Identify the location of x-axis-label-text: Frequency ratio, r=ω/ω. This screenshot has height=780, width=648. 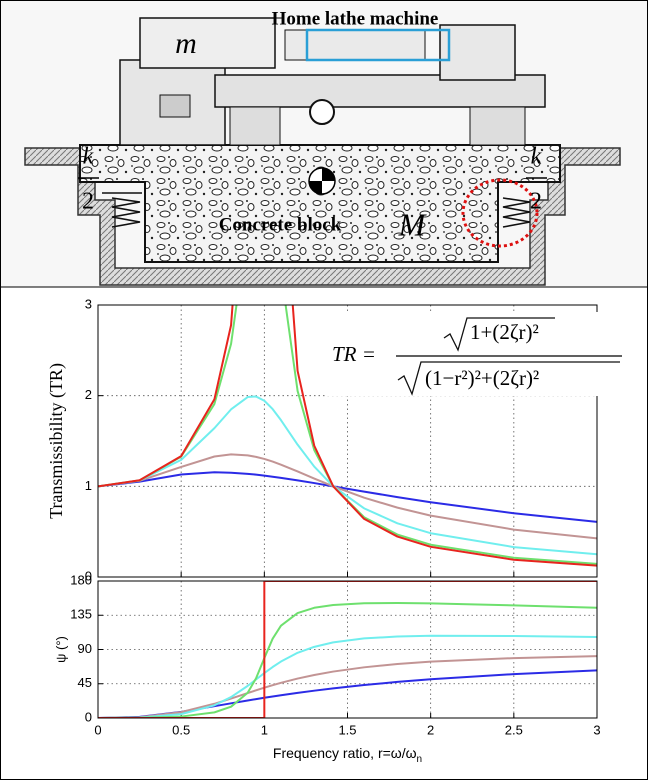
(345, 753).